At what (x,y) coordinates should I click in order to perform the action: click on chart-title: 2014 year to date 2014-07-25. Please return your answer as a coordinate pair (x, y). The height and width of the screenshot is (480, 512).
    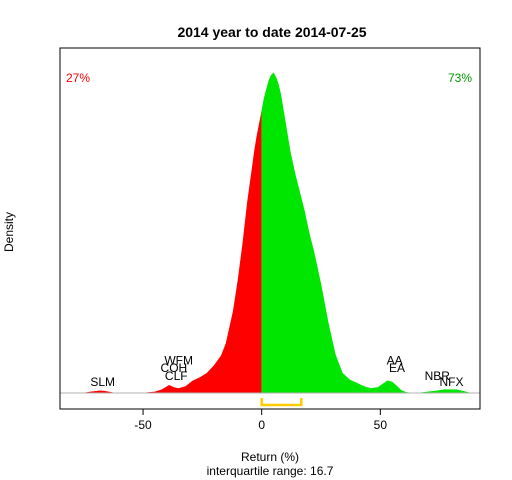
    Looking at the image, I should click on (271, 32).